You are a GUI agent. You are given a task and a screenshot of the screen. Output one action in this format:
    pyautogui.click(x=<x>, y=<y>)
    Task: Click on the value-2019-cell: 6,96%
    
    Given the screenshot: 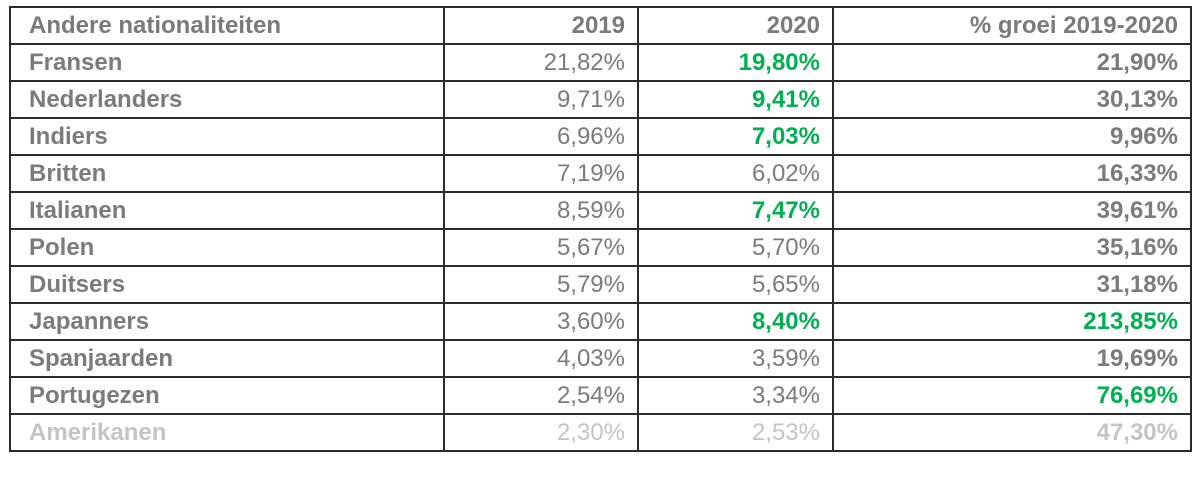 What is the action you would take?
    pyautogui.click(x=541, y=136)
    